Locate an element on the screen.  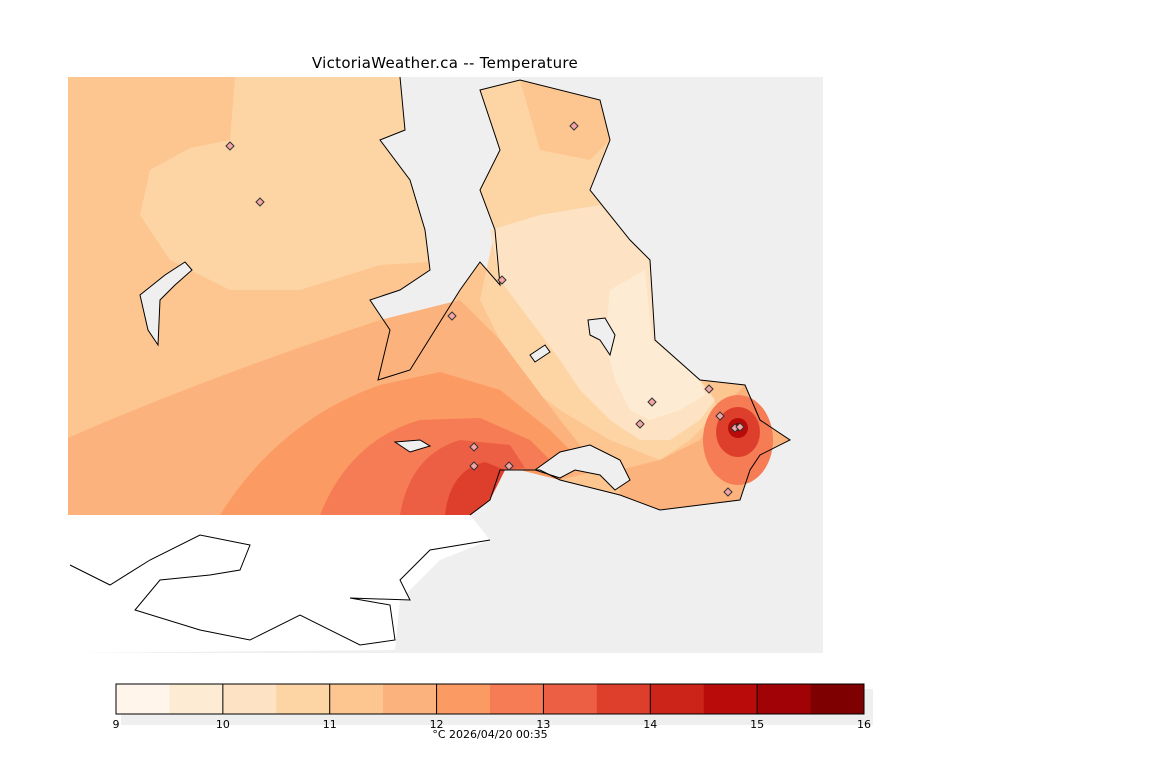
colorbar-caption: °C 2026/04/20 00:35 is located at coordinates (490, 734).